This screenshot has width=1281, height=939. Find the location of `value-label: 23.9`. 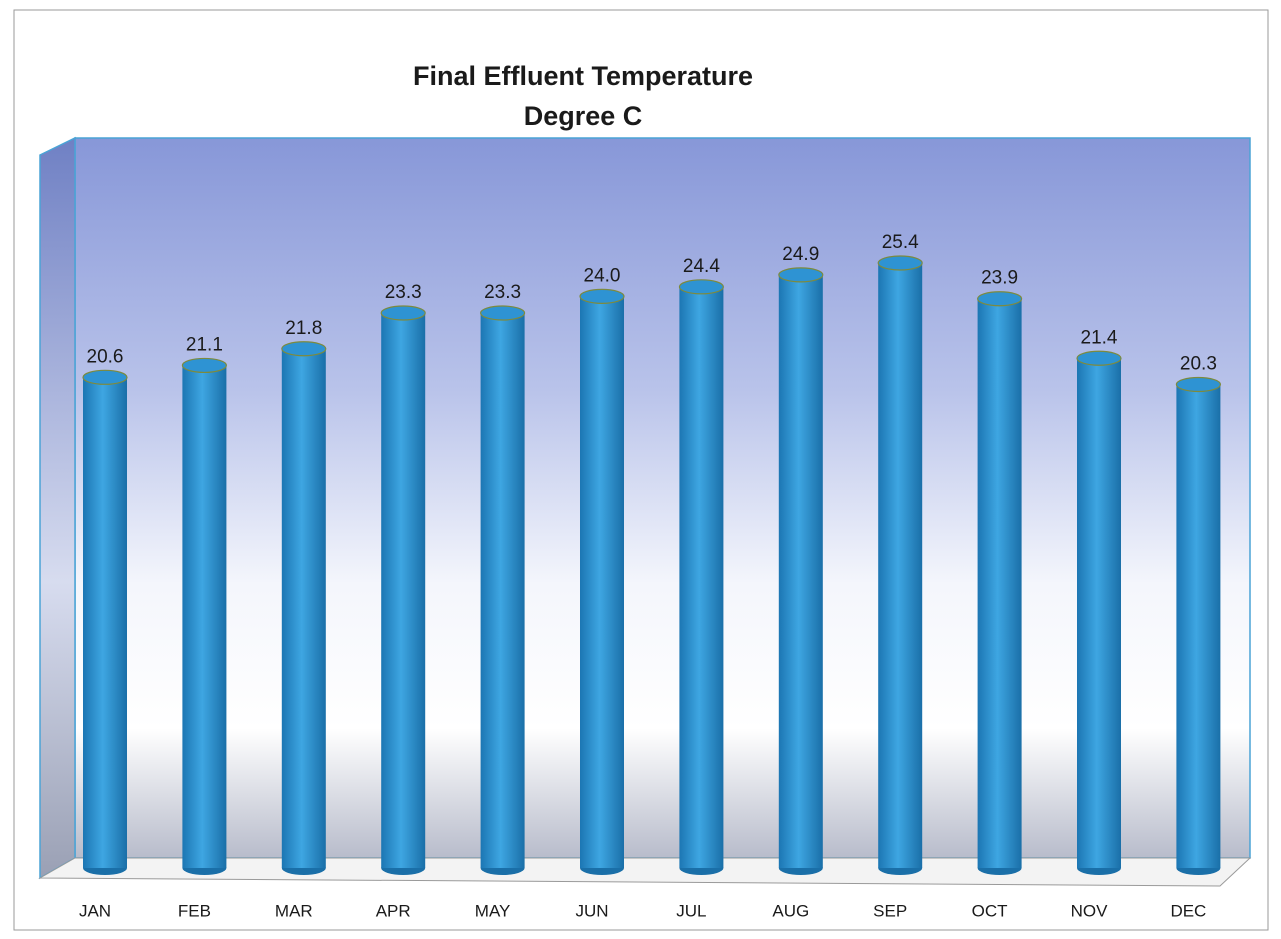

value-label: 23.9 is located at coordinates (999, 278).